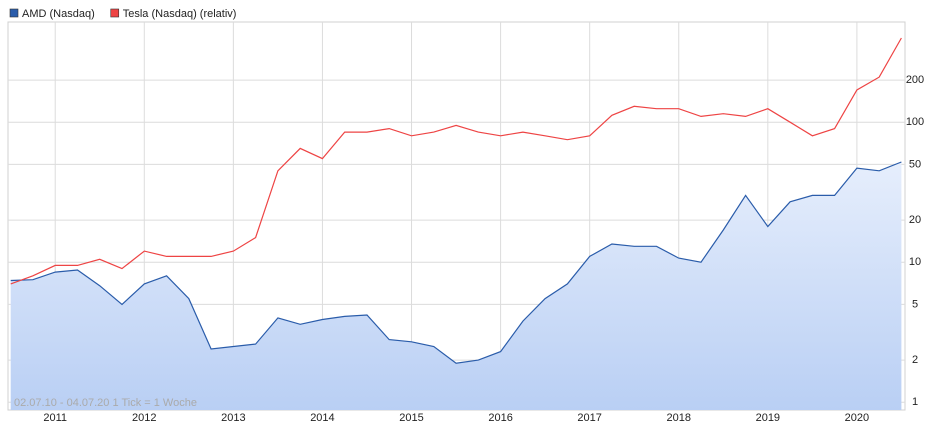 This screenshot has height=429, width=933. What do you see at coordinates (411, 418) in the screenshot?
I see `x-tick-label: 2015` at bounding box center [411, 418].